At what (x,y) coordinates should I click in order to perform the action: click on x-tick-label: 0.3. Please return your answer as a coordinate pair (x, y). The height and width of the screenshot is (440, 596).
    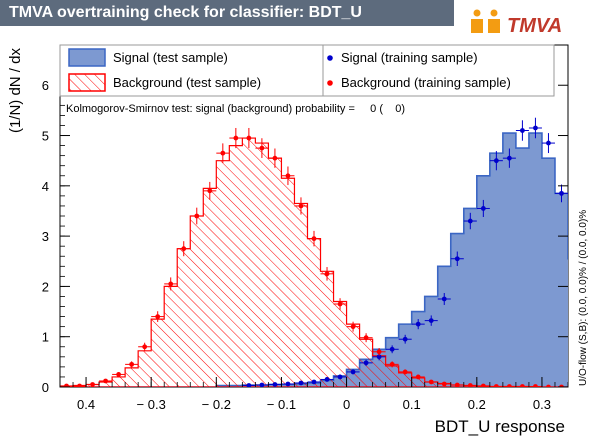
    Looking at the image, I should click on (542, 404).